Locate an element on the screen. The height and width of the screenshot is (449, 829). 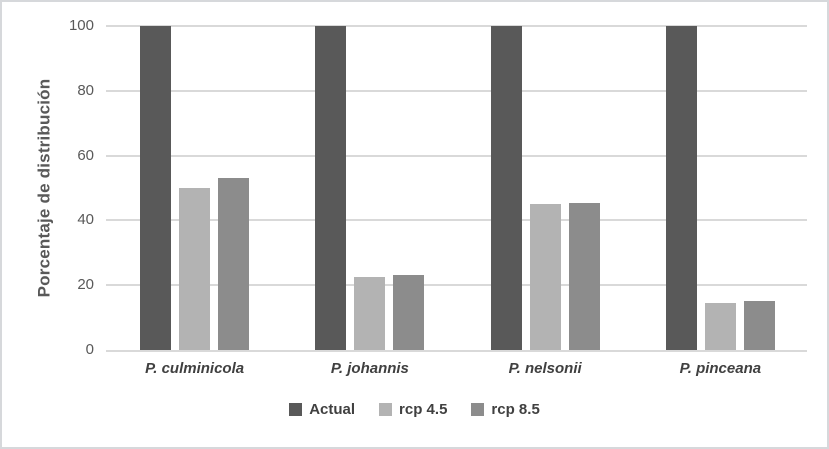
y-tick-label-40: 40 is located at coordinates (85, 220).